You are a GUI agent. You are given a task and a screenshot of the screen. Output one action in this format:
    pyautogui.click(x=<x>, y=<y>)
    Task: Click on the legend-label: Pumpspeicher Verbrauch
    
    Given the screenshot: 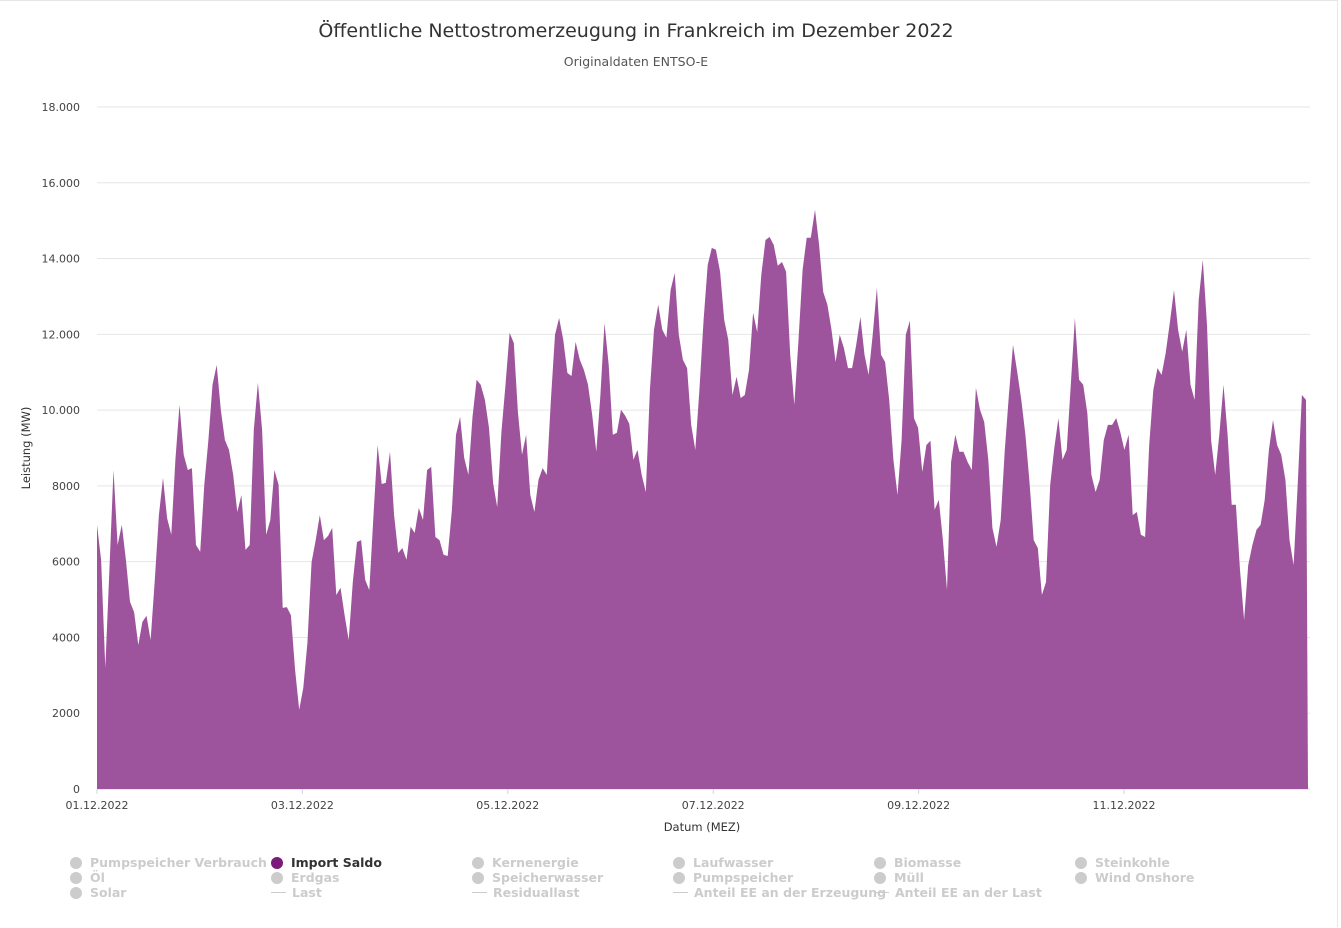 What is the action you would take?
    pyautogui.click(x=178, y=862)
    